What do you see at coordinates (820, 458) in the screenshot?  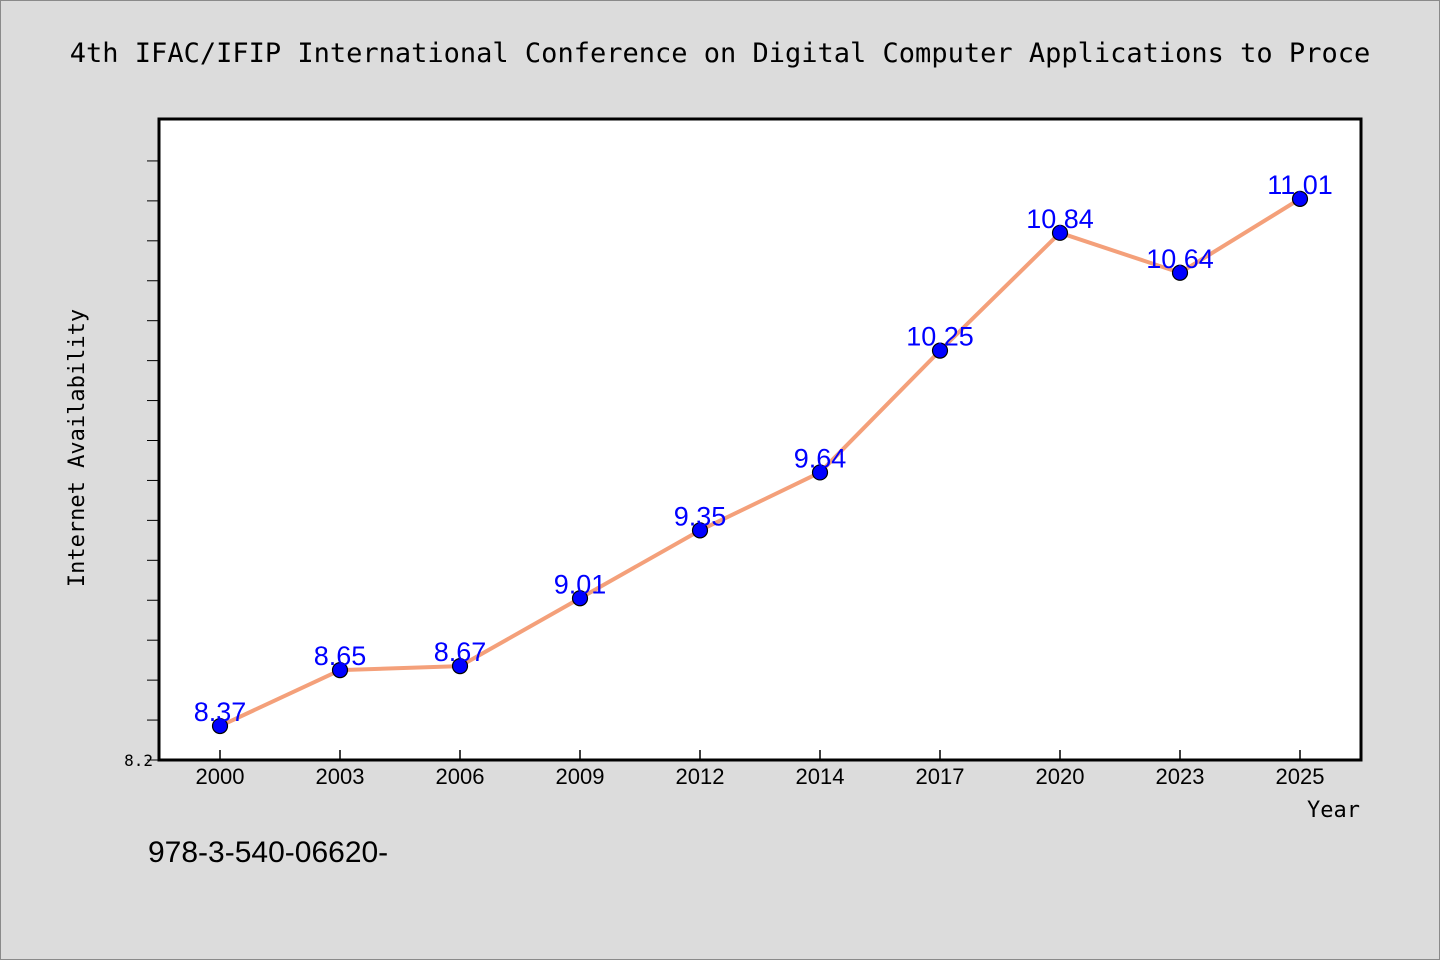 I see `data-label: 9.64` at bounding box center [820, 458].